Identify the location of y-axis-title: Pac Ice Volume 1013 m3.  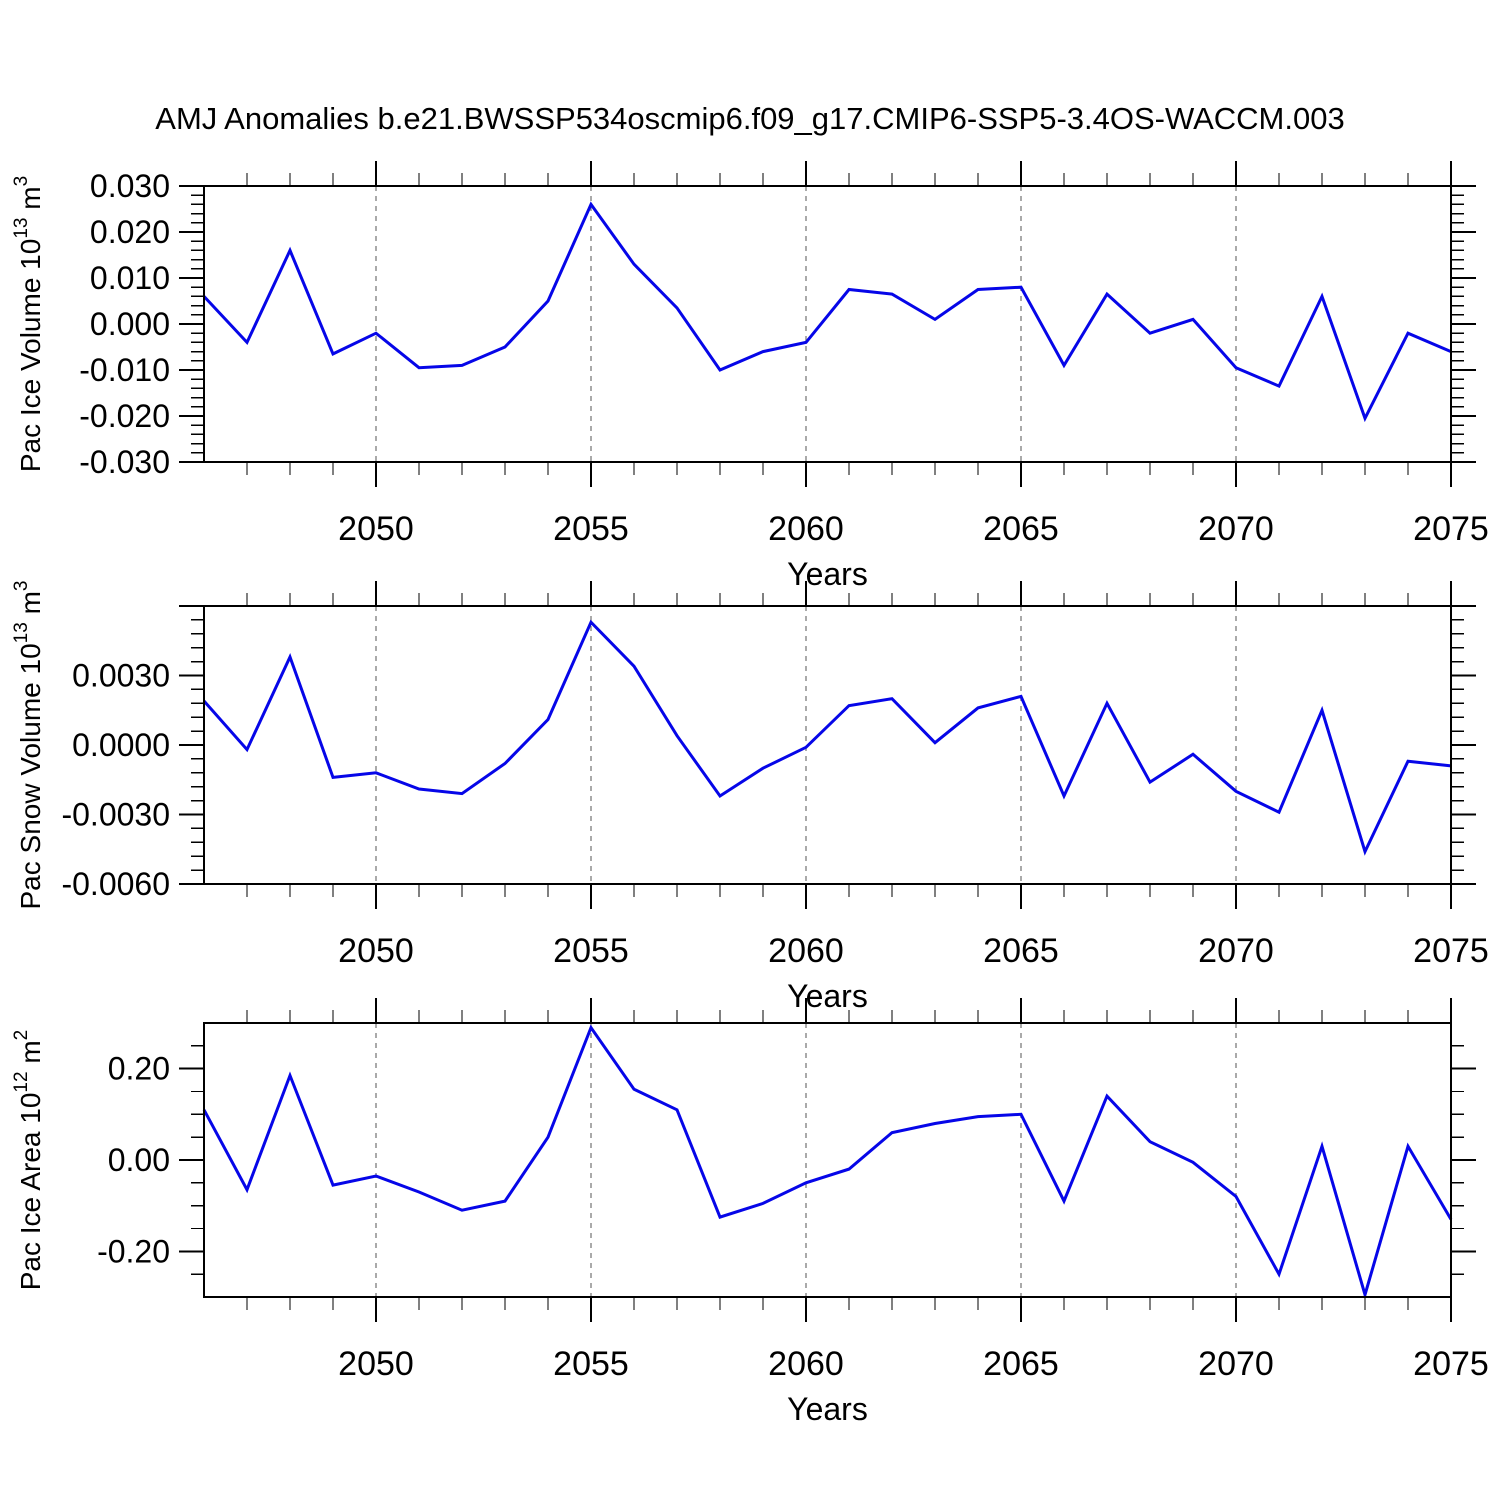
(28, 324).